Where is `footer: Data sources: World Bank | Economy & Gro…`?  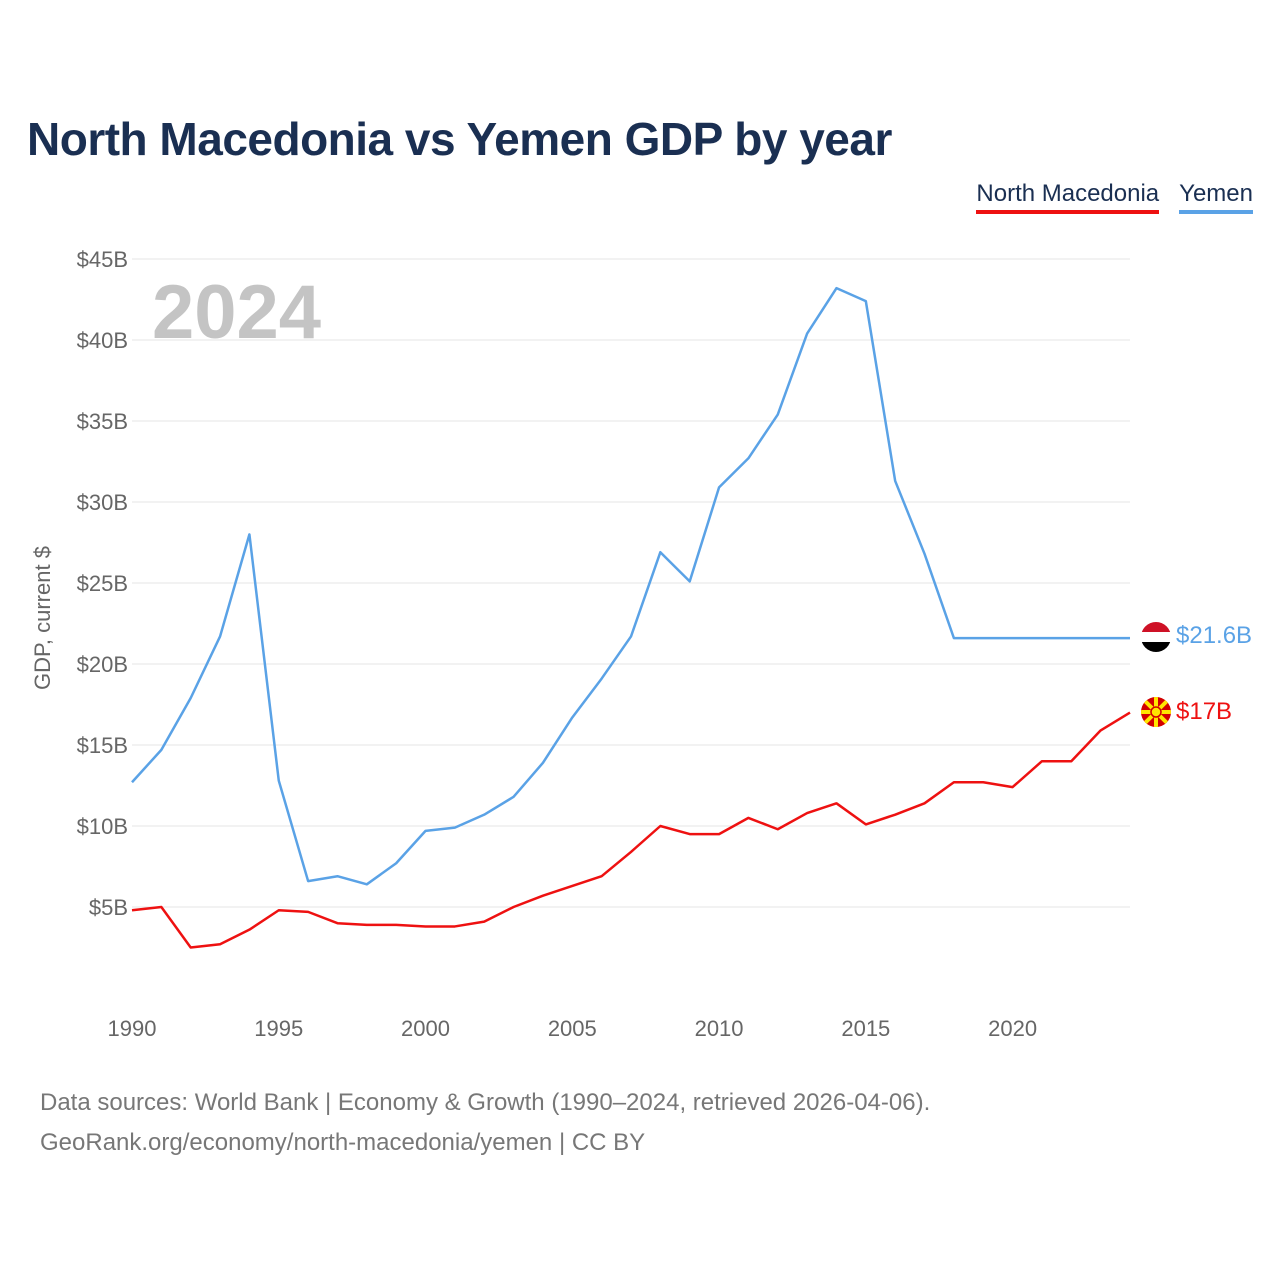 footer: Data sources: World Bank | Economy & Gro… is located at coordinates (485, 1123).